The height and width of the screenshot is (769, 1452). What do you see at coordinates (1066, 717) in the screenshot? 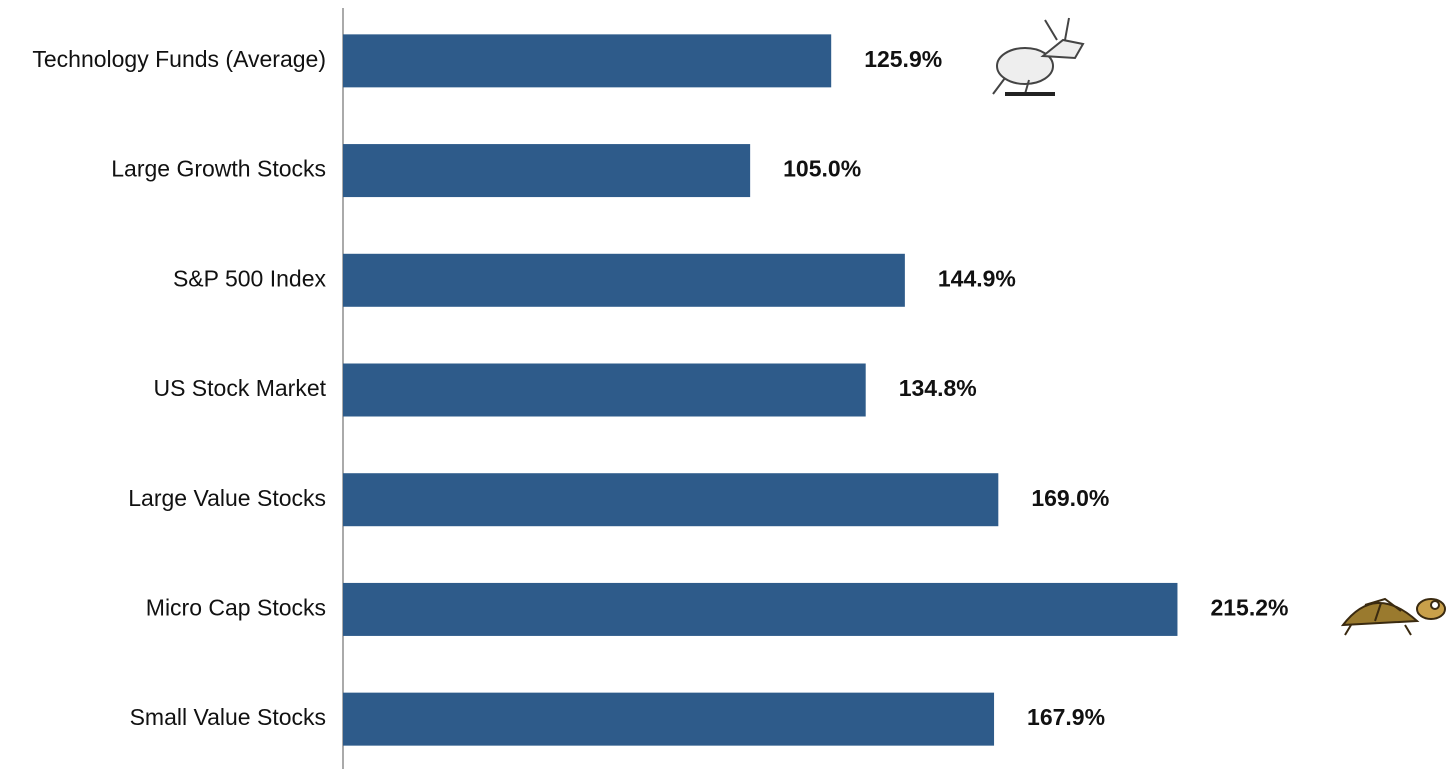
I see `value-label: 167.9%` at bounding box center [1066, 717].